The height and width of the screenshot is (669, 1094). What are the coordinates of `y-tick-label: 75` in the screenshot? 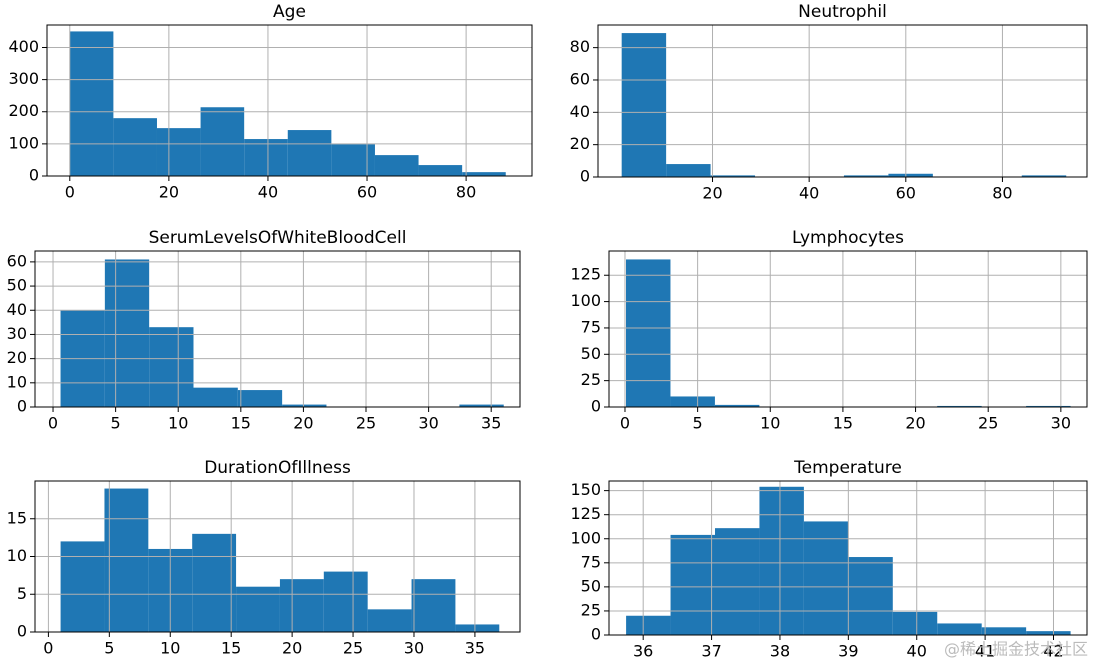 It's located at (591, 561).